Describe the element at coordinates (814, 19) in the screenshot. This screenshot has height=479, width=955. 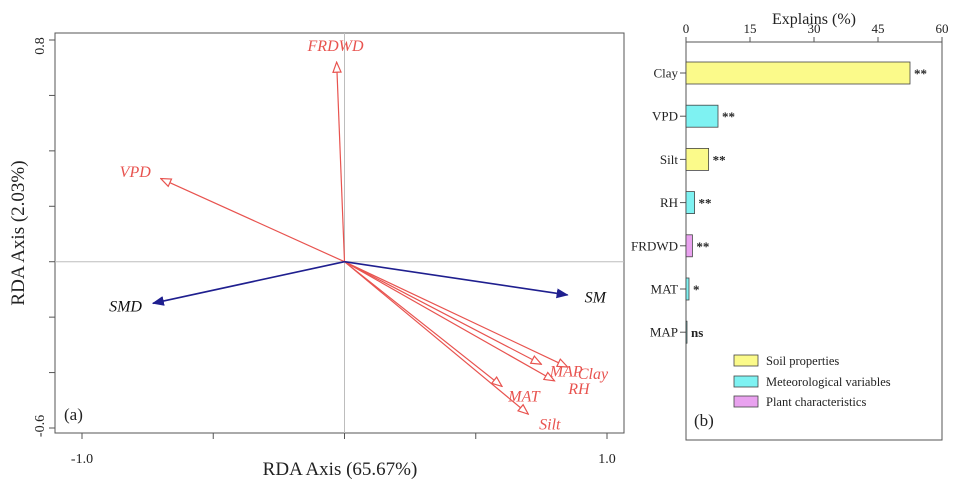
I see `bar-x-axis-title: Explains (%)` at that location.